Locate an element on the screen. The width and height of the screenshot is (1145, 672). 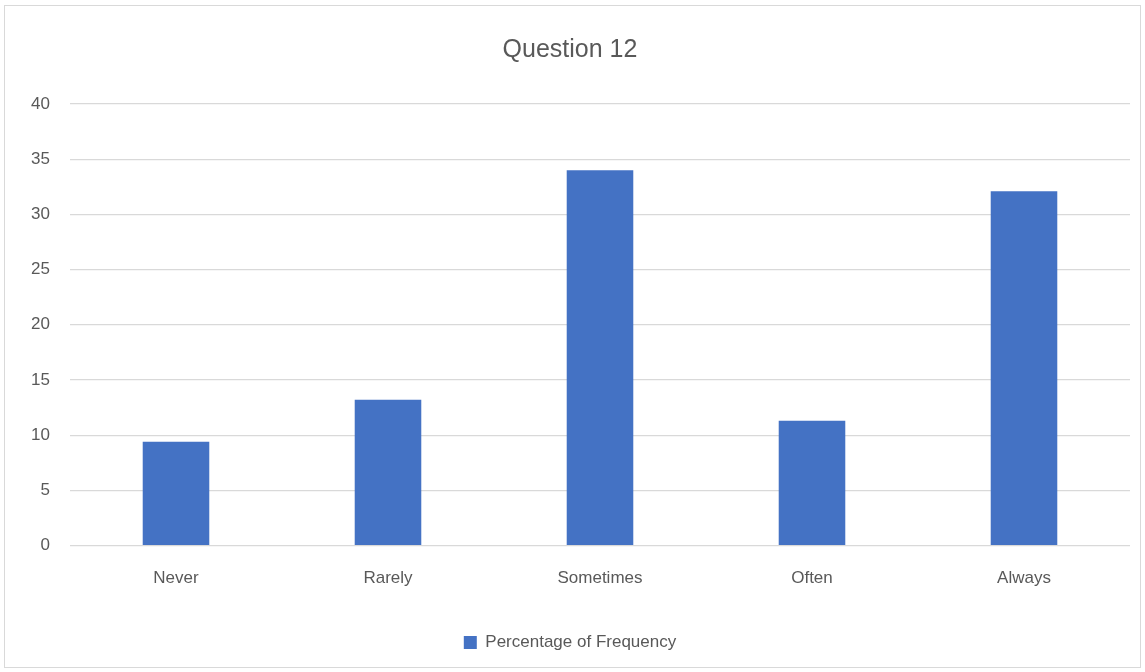
x-tick-label: Rarely is located at coordinates (388, 578).